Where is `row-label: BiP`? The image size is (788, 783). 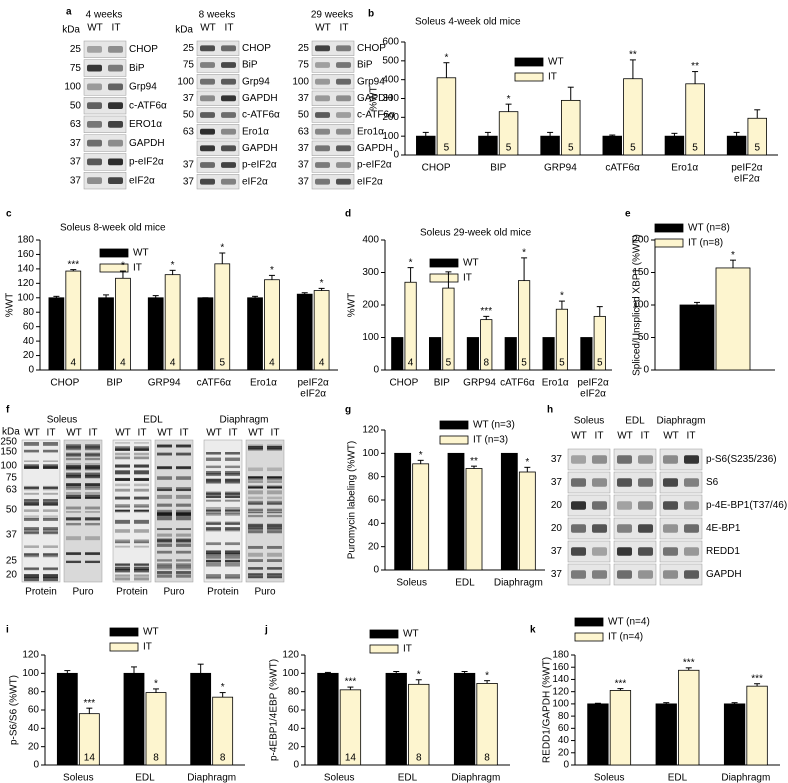
row-label: BiP is located at coordinates (365, 65).